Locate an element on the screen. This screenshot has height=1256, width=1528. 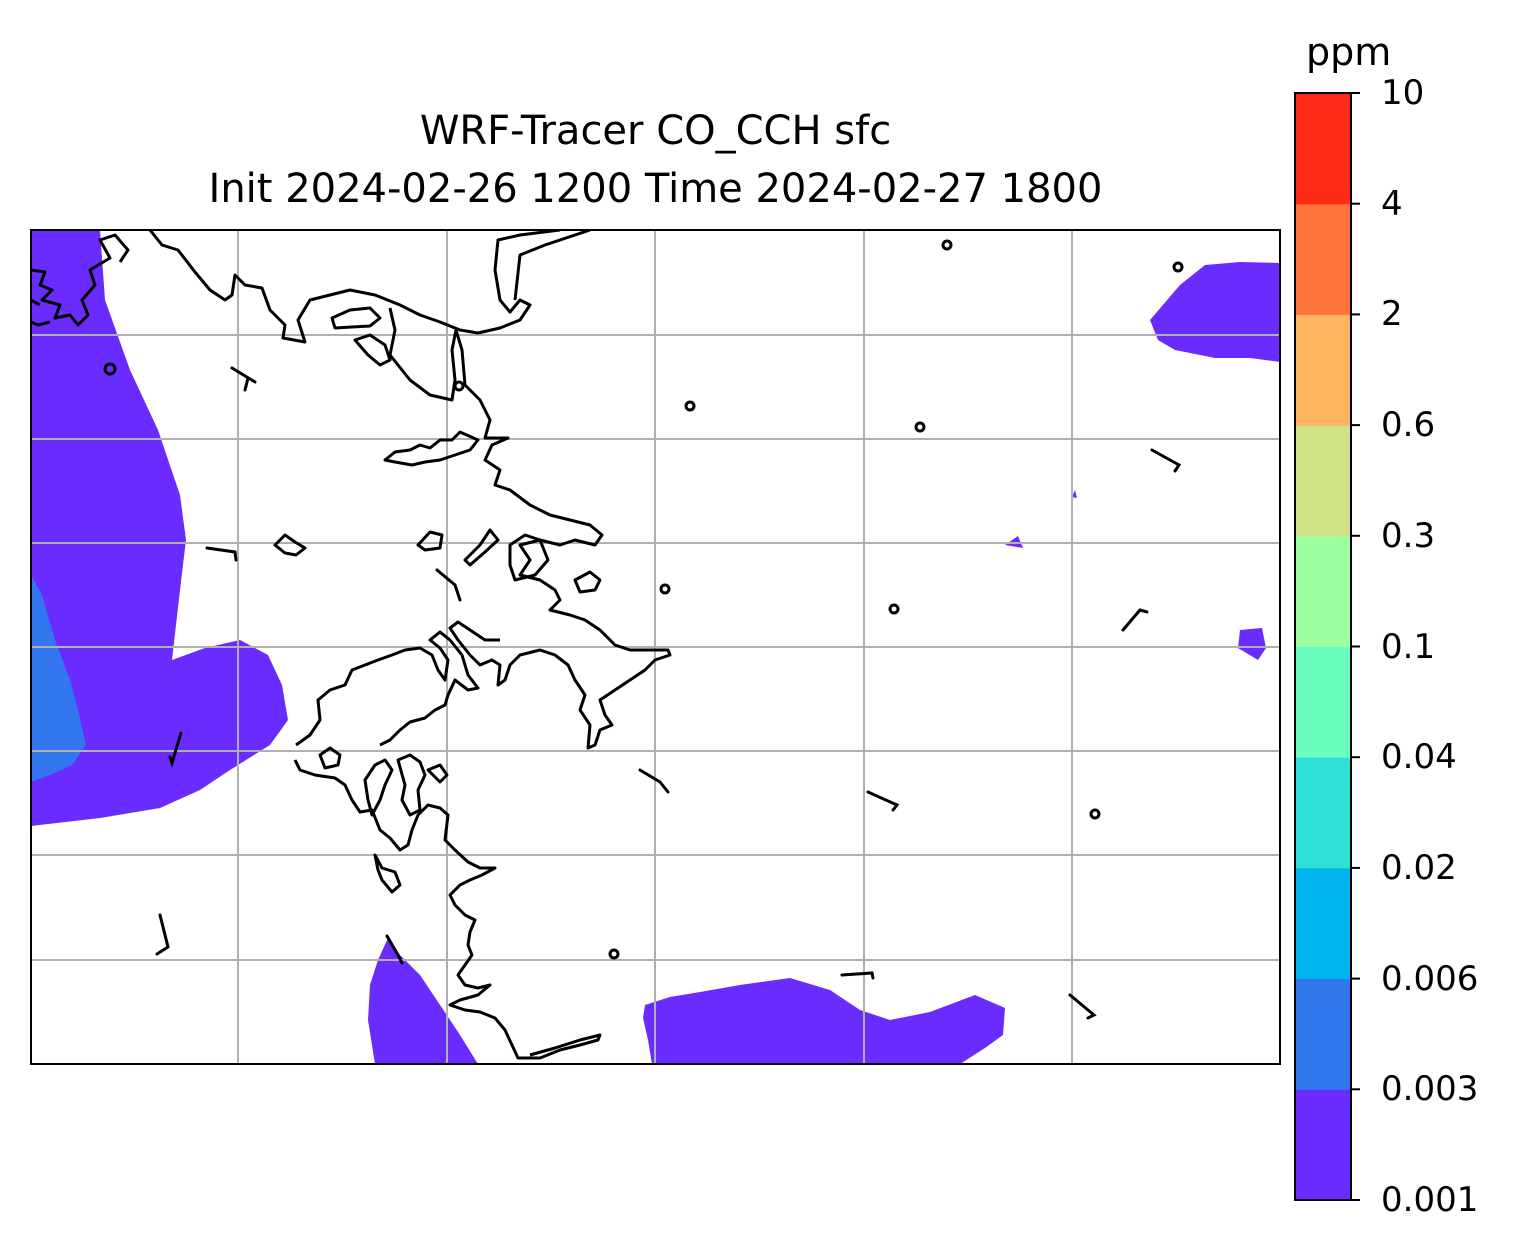
shade-west-inner is located at coordinates (58, 678).